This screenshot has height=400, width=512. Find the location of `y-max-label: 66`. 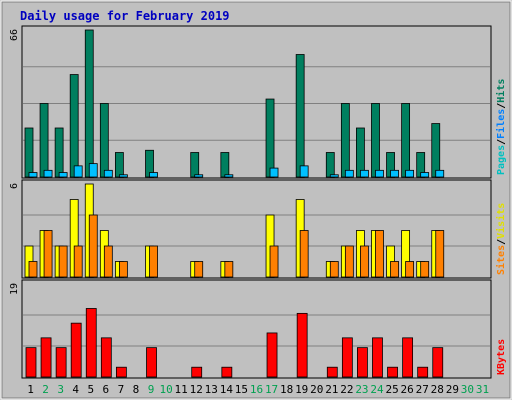

y-max-label: 66 is located at coordinates (14, 35).